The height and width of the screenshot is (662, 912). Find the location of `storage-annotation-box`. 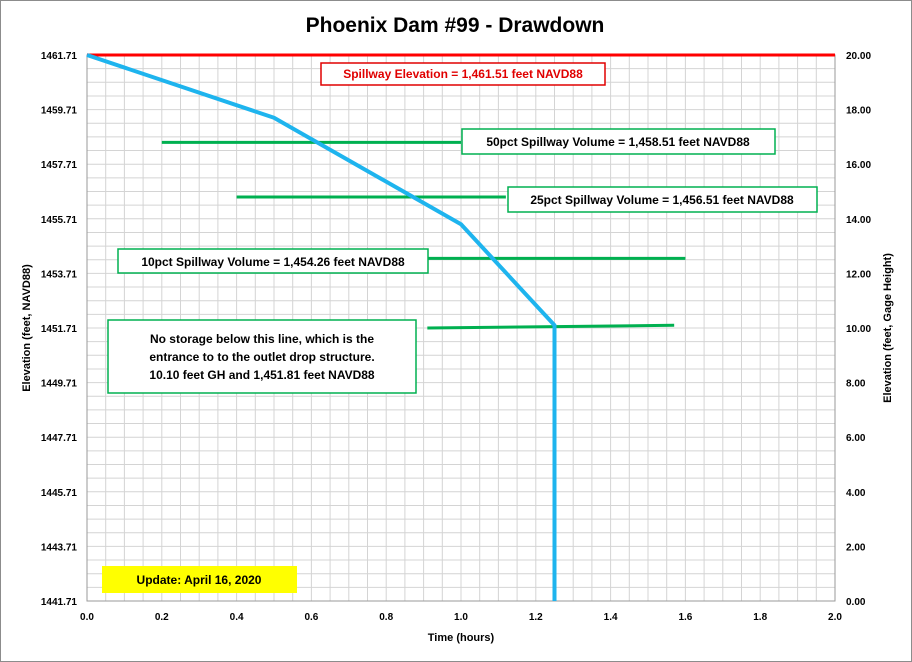

storage-annotation-box is located at coordinates (262, 356).